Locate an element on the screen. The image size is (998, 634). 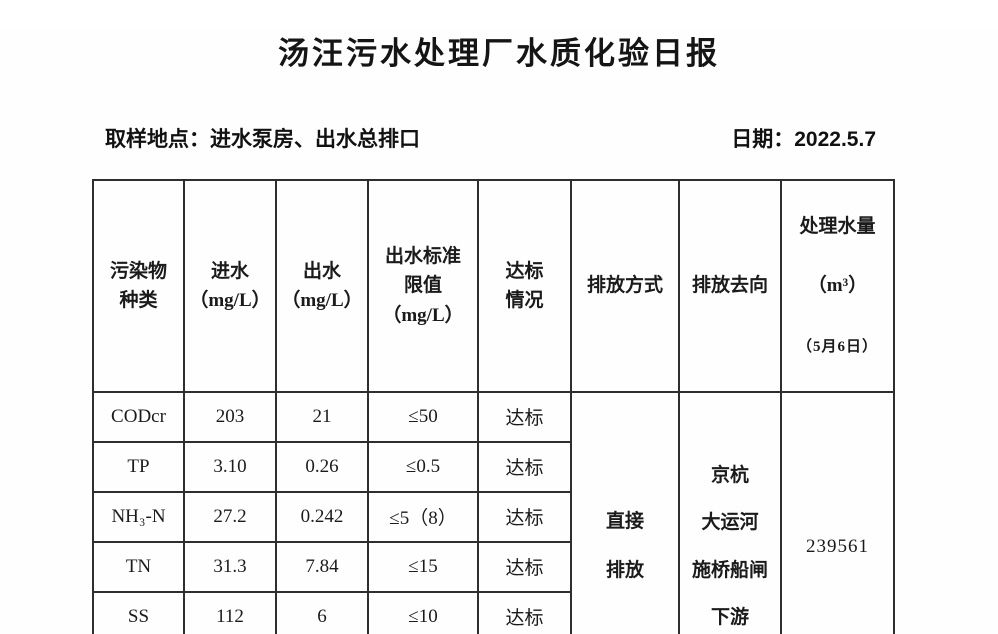
outflow-value: 21 is located at coordinates (322, 416).